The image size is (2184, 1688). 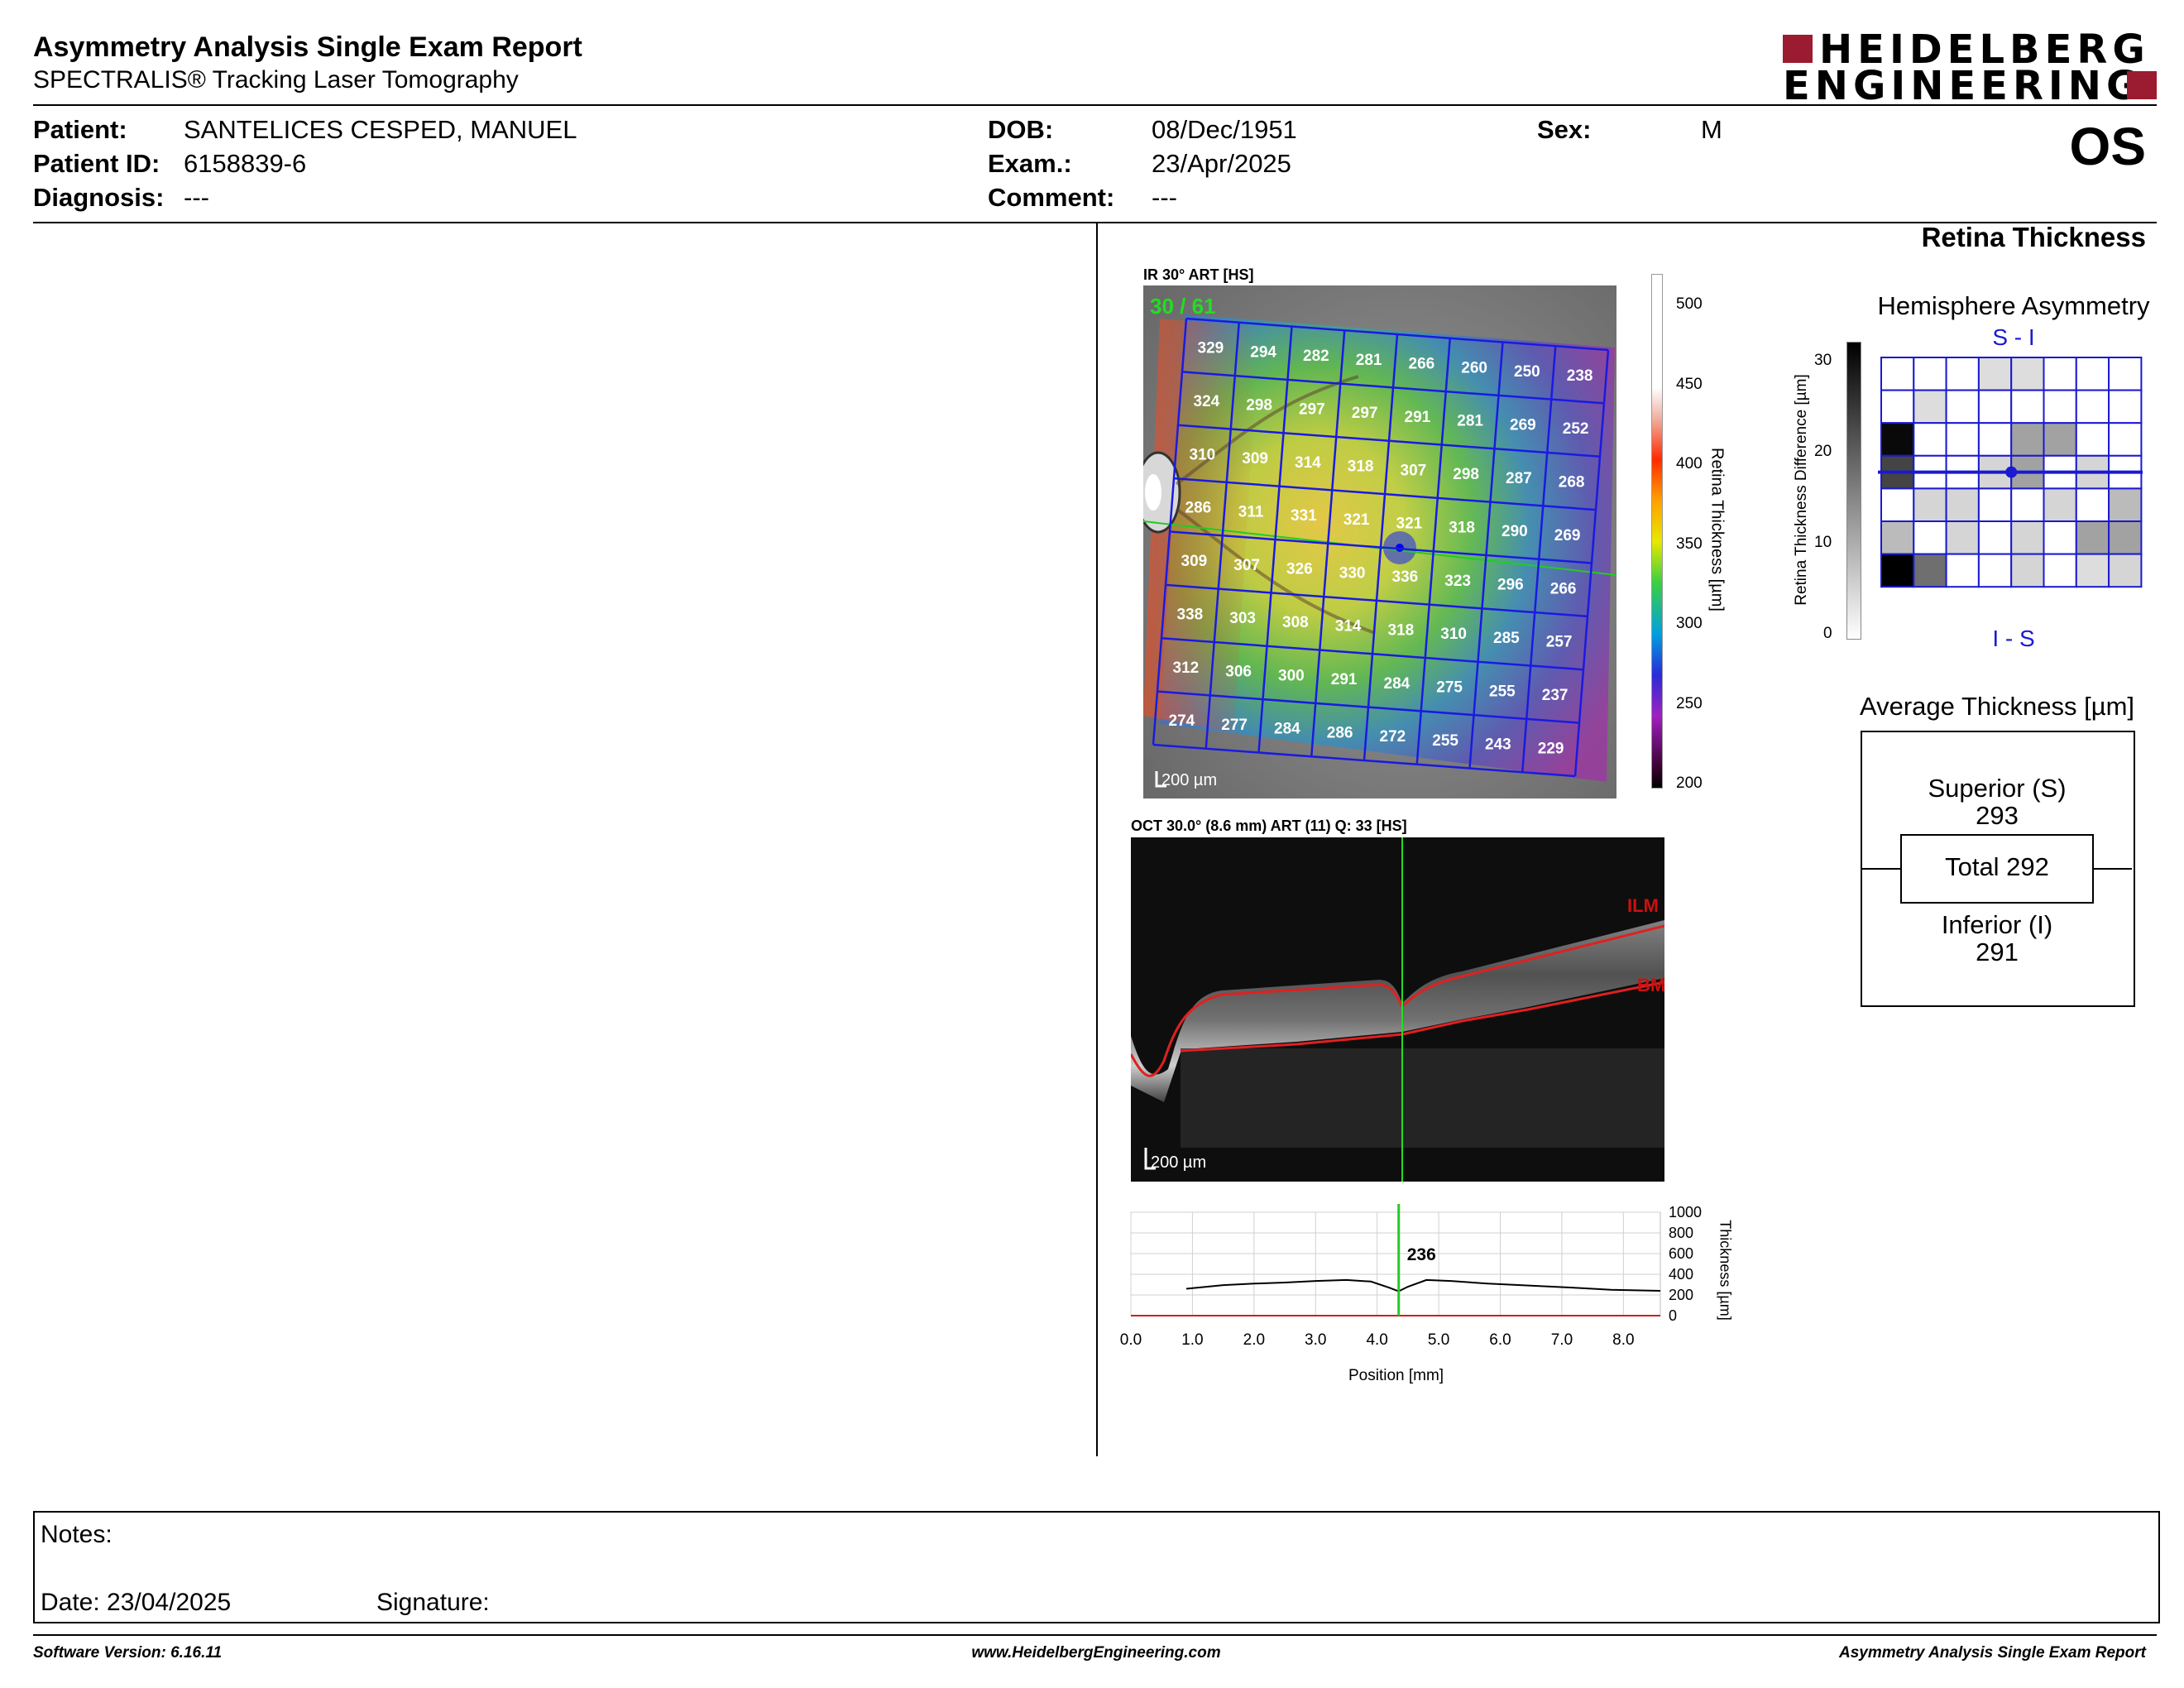 I want to click on thickness-cell-value: 324, so click(x=1207, y=401).